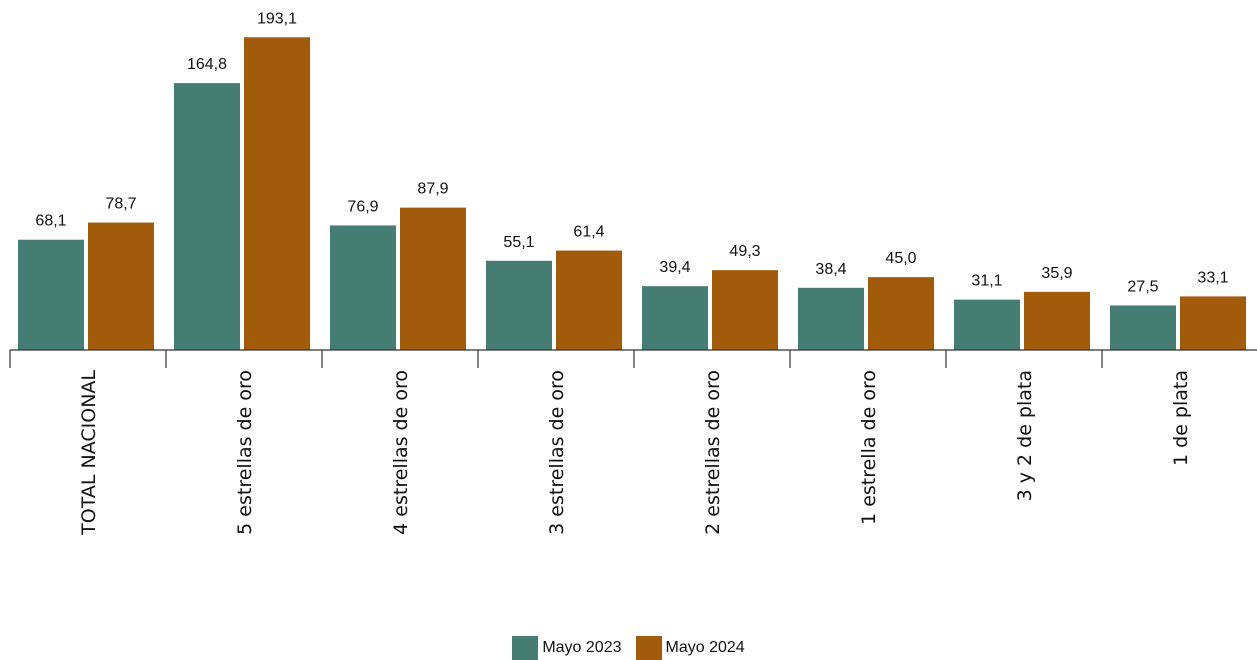 The height and width of the screenshot is (660, 1257). I want to click on legend-item-series-2: Mayo 2024, so click(690, 648).